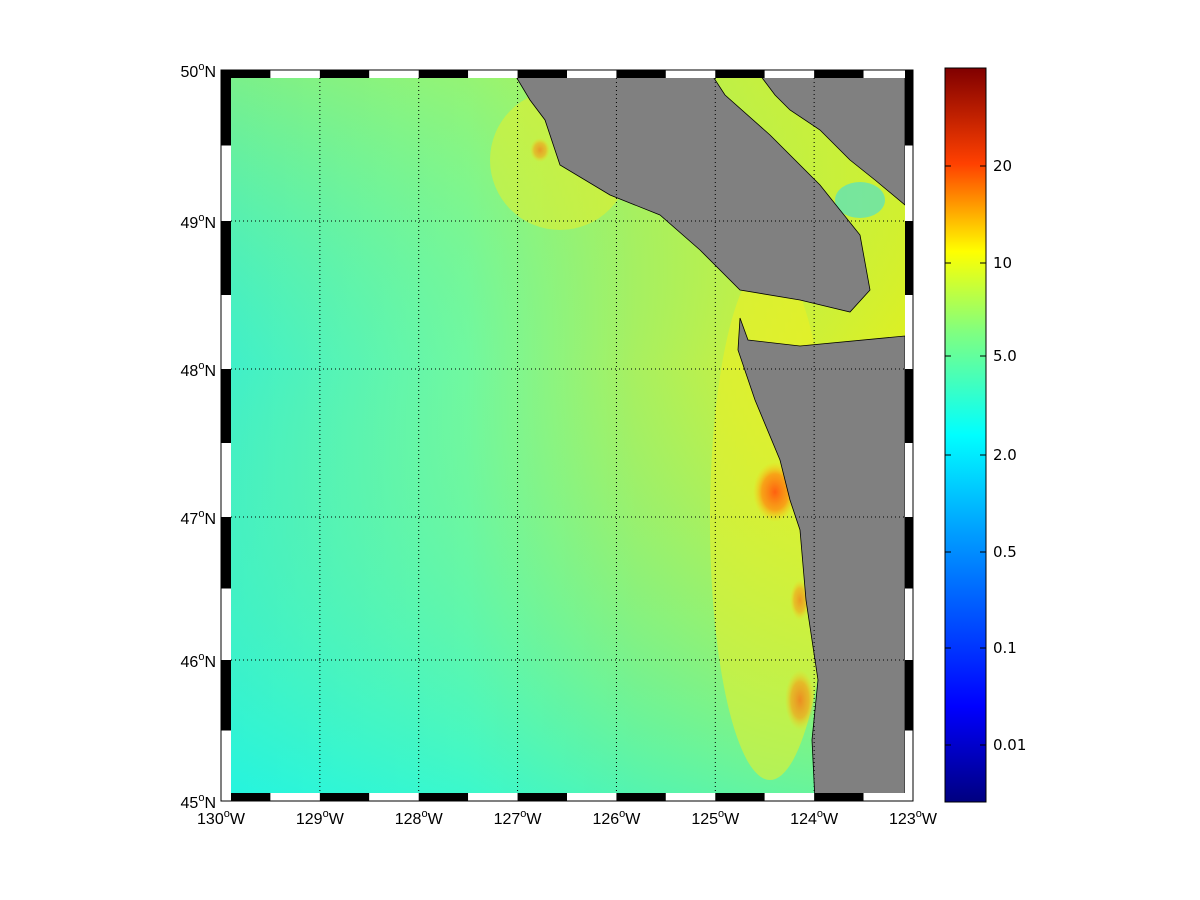  What do you see at coordinates (1005, 552) in the screenshot?
I see `colorbar-tick-label: 0.5` at bounding box center [1005, 552].